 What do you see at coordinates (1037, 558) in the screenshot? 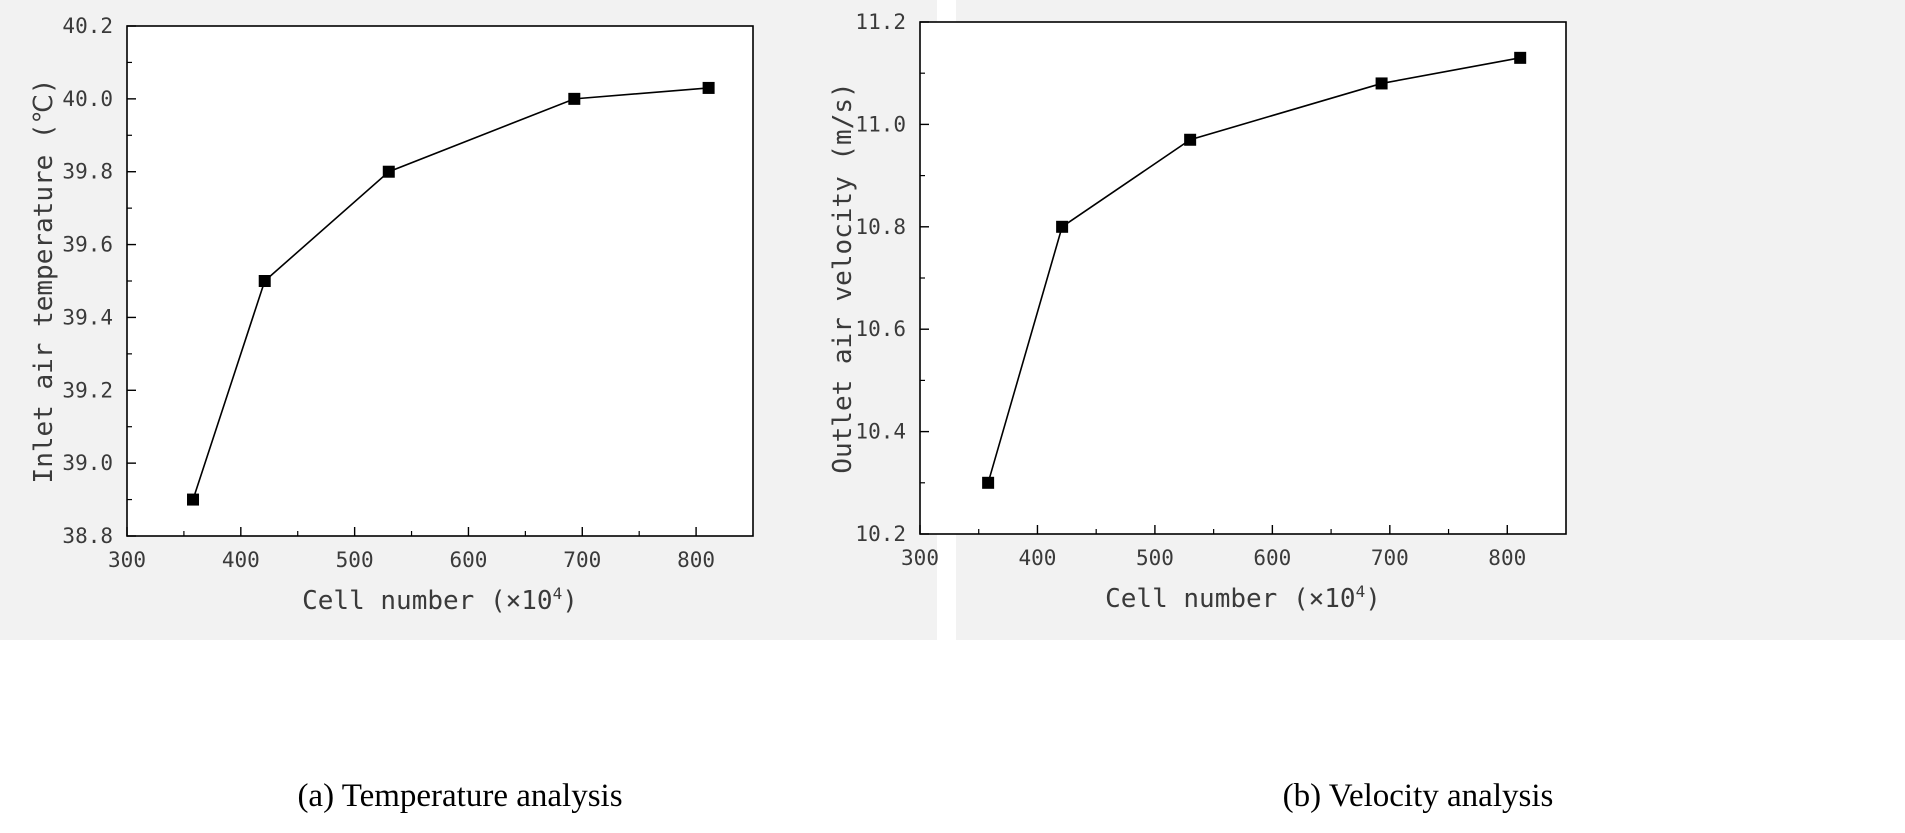
I see `velocity-x-tick-label: 400` at bounding box center [1037, 558].